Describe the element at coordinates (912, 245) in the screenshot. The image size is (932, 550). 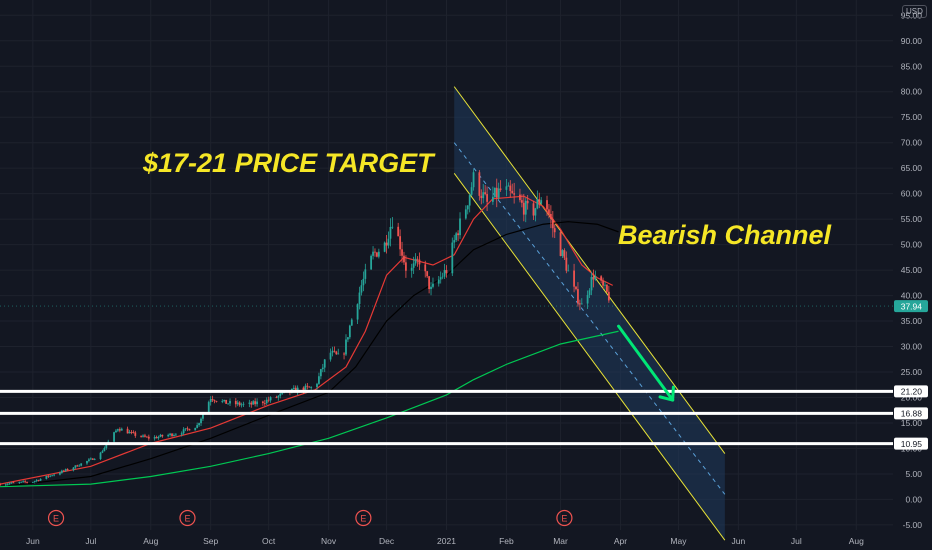
I see `price-tick-label: 50.00` at that location.